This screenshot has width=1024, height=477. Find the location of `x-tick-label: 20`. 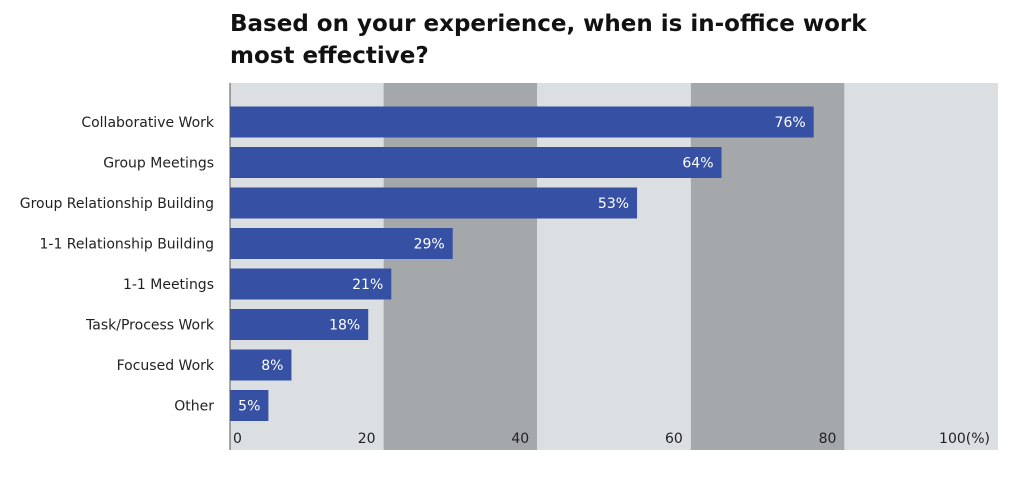

x-tick-label: 20 is located at coordinates (367, 439).